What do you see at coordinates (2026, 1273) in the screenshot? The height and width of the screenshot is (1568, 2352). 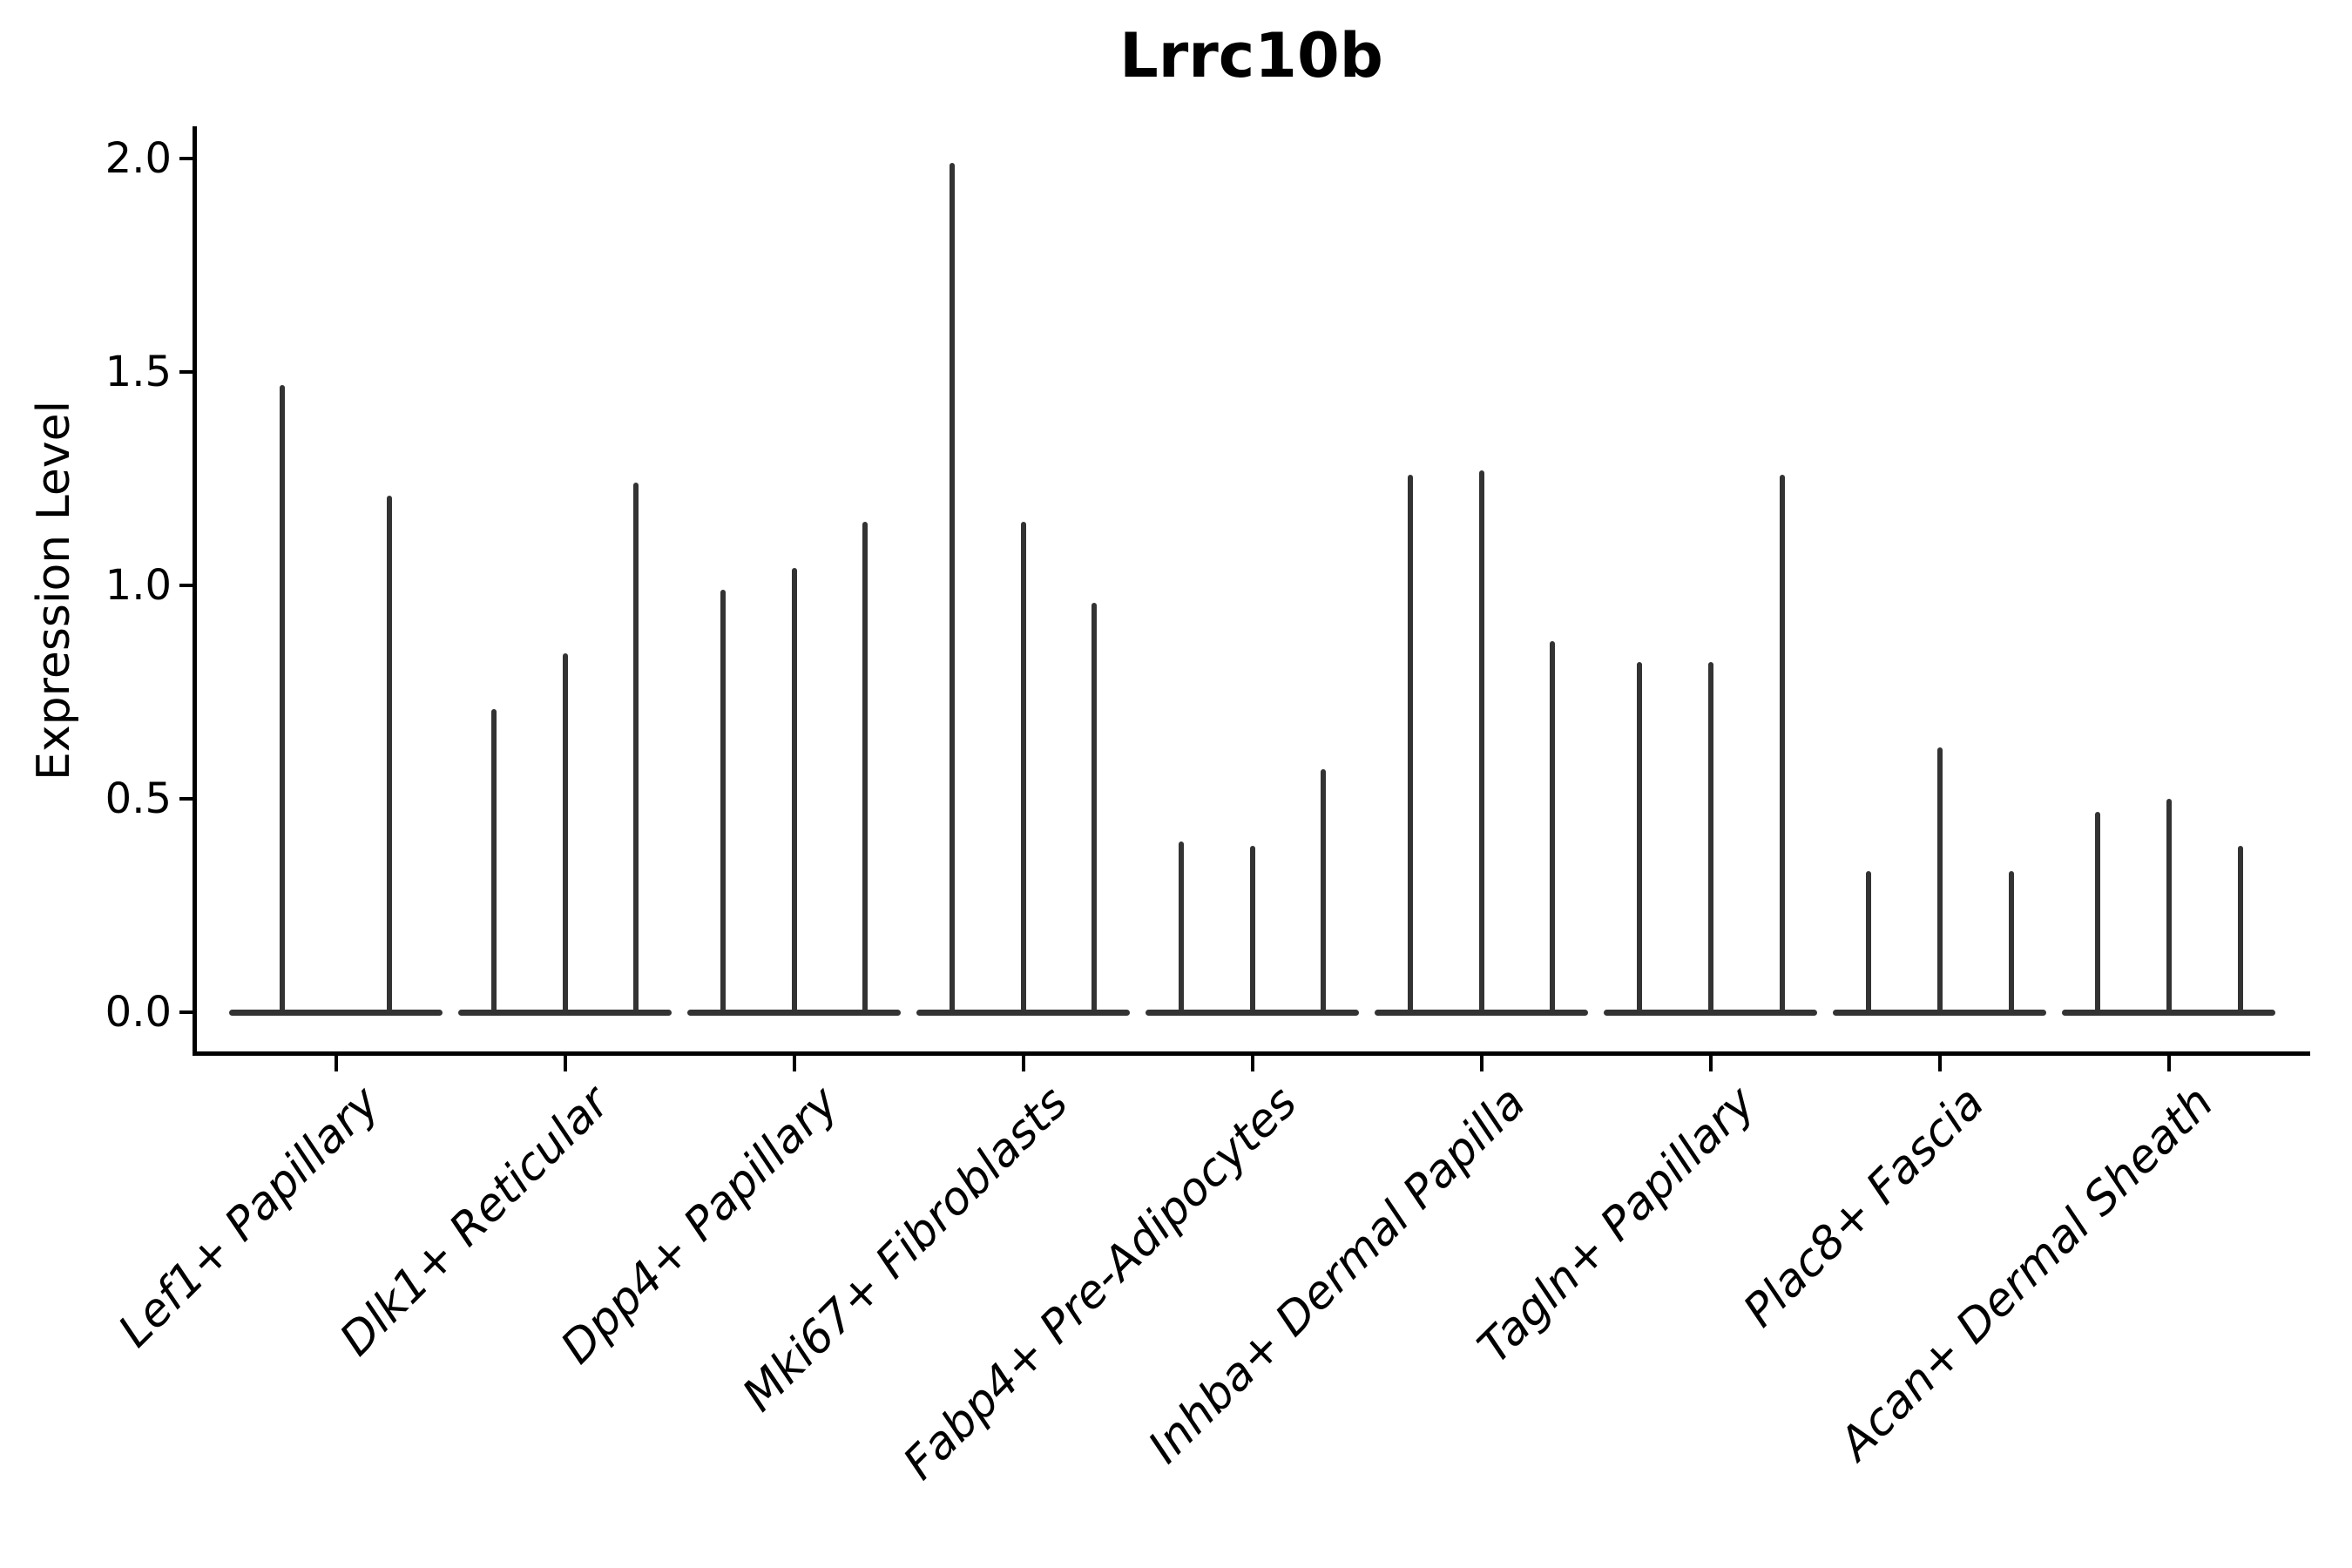 I see `x-axis-tick-label: Acan+ Dermal Sheath` at bounding box center [2026, 1273].